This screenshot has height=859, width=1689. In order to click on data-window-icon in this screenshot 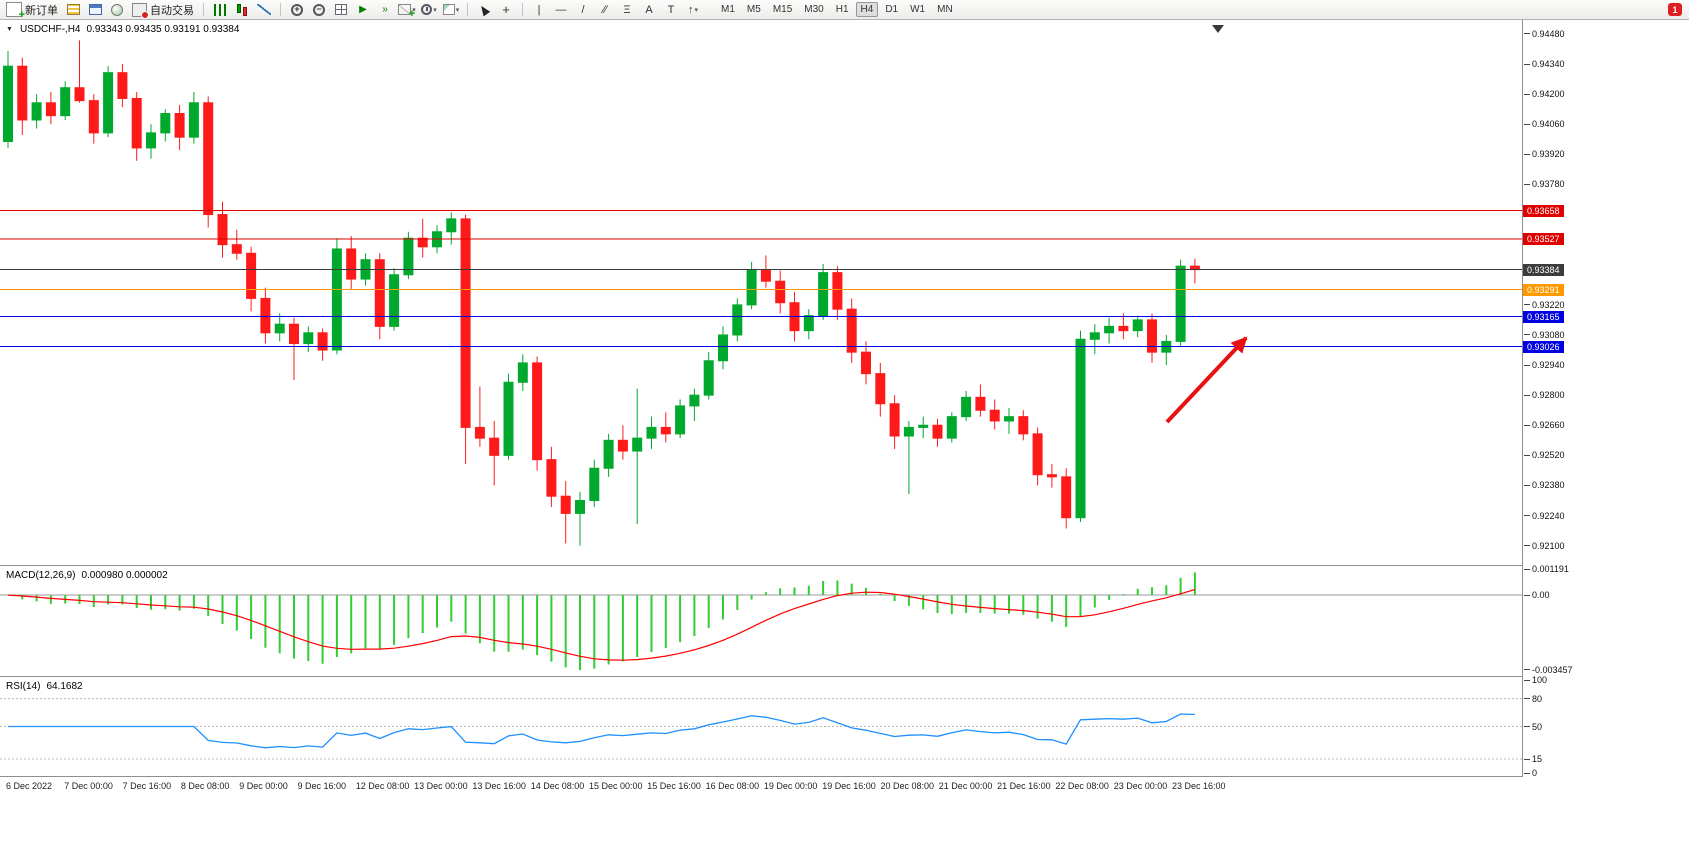, I will do `click(95, 9)`.